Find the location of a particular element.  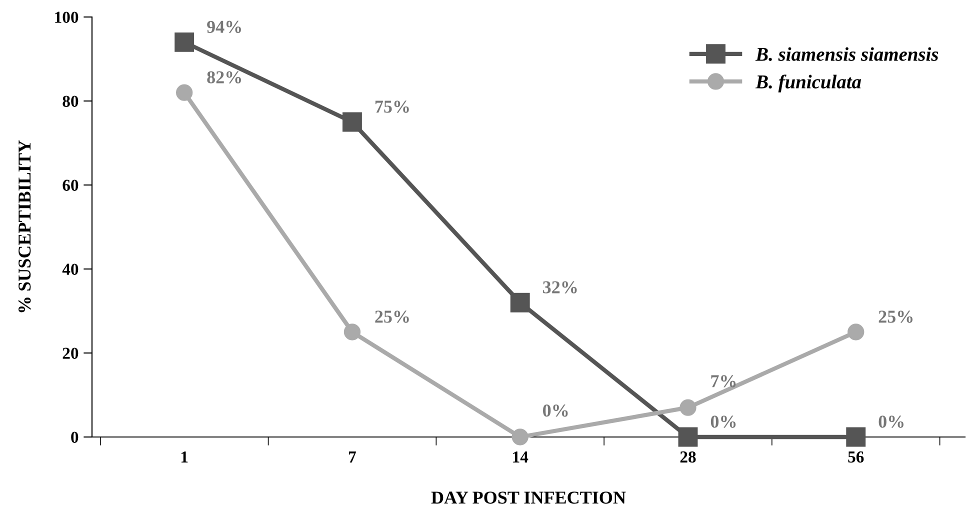

data-label: 32% is located at coordinates (560, 287).